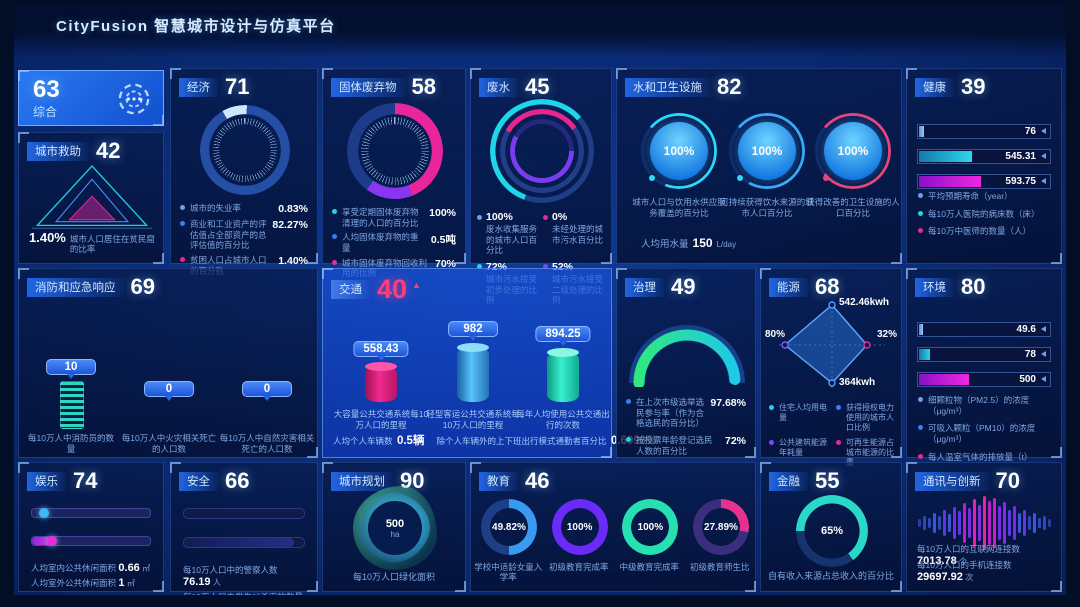  I want to click on green-area-value: 500, so click(395, 523).